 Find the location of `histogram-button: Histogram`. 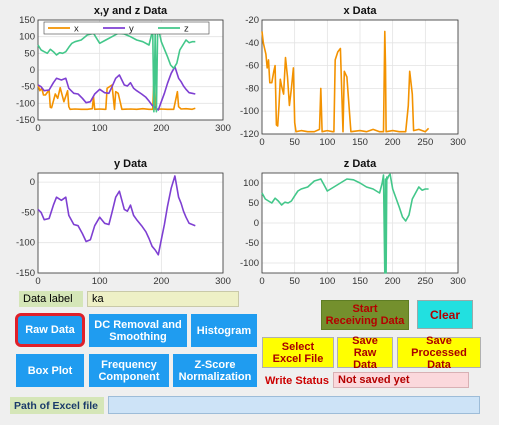

histogram-button: Histogram is located at coordinates (224, 330).